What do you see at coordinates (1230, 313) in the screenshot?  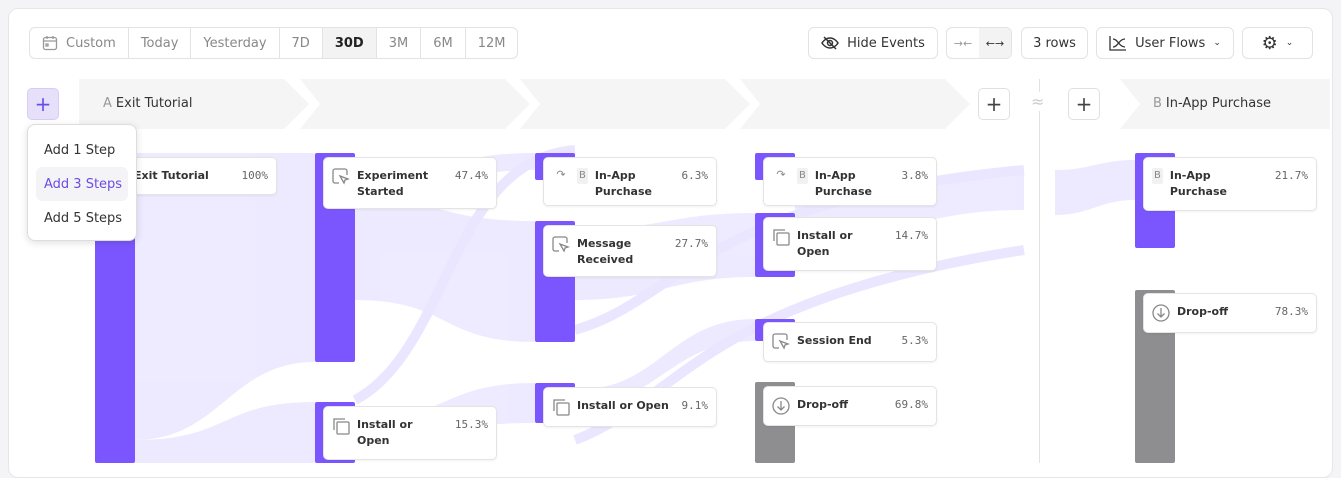 I see `node-drop-off: Drop-off 78.3%` at bounding box center [1230, 313].